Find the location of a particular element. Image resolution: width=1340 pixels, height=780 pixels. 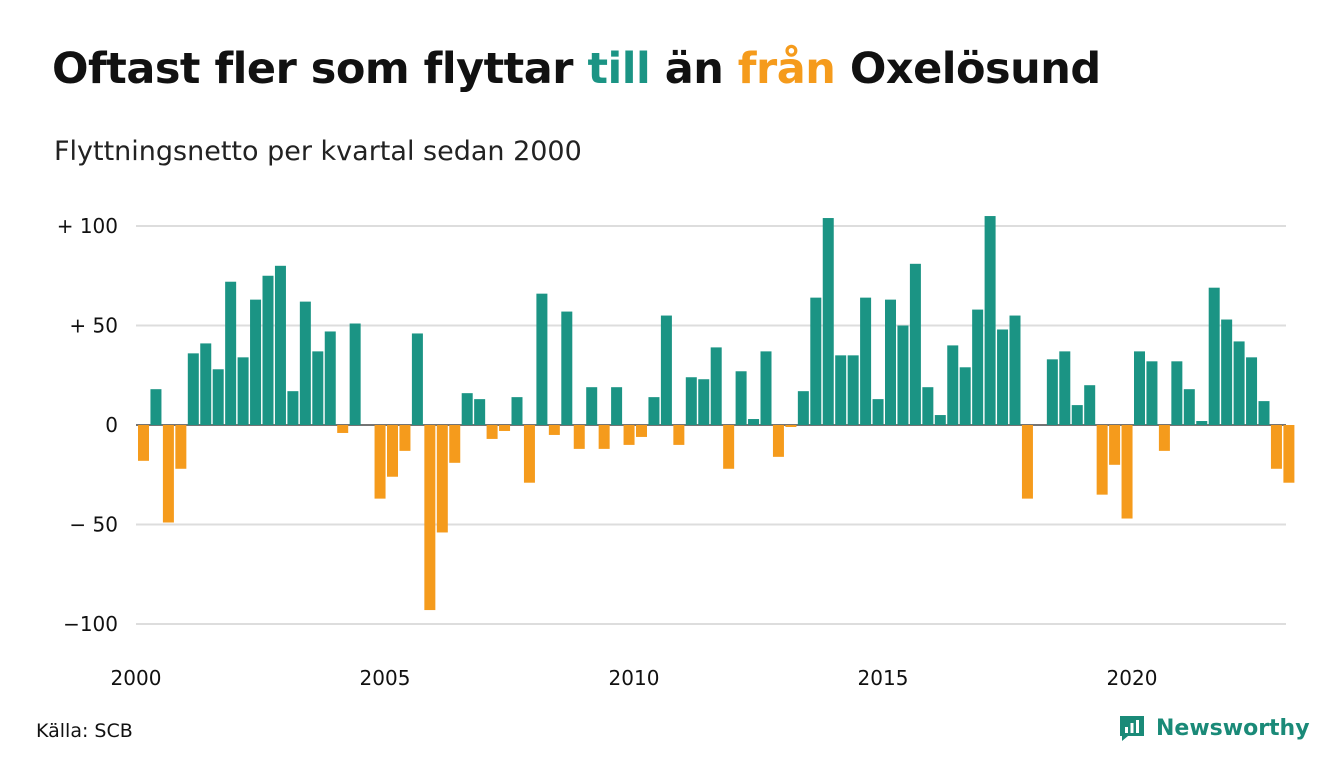

newsworthy-chat-chart-icon is located at coordinates (1132, 728).